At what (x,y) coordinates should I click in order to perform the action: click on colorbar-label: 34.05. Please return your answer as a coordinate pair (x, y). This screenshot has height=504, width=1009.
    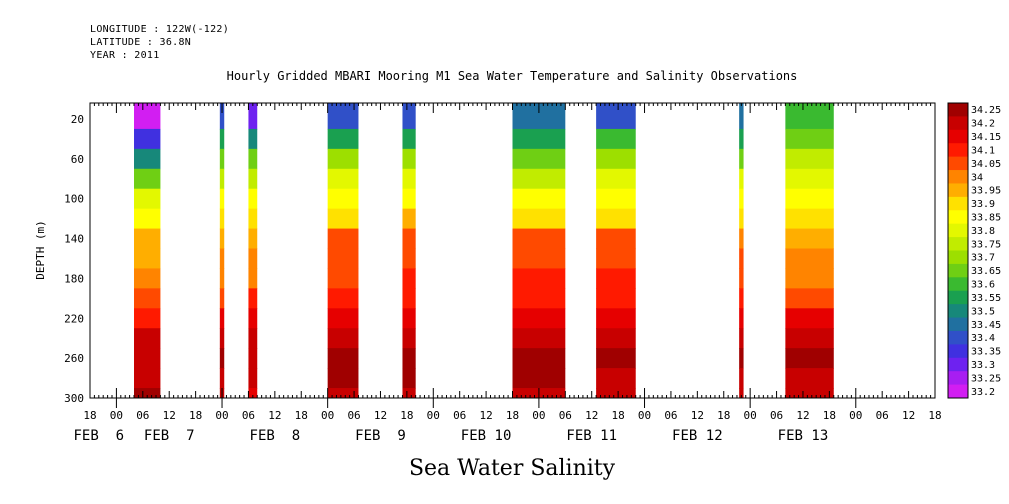
    Looking at the image, I should click on (986, 164).